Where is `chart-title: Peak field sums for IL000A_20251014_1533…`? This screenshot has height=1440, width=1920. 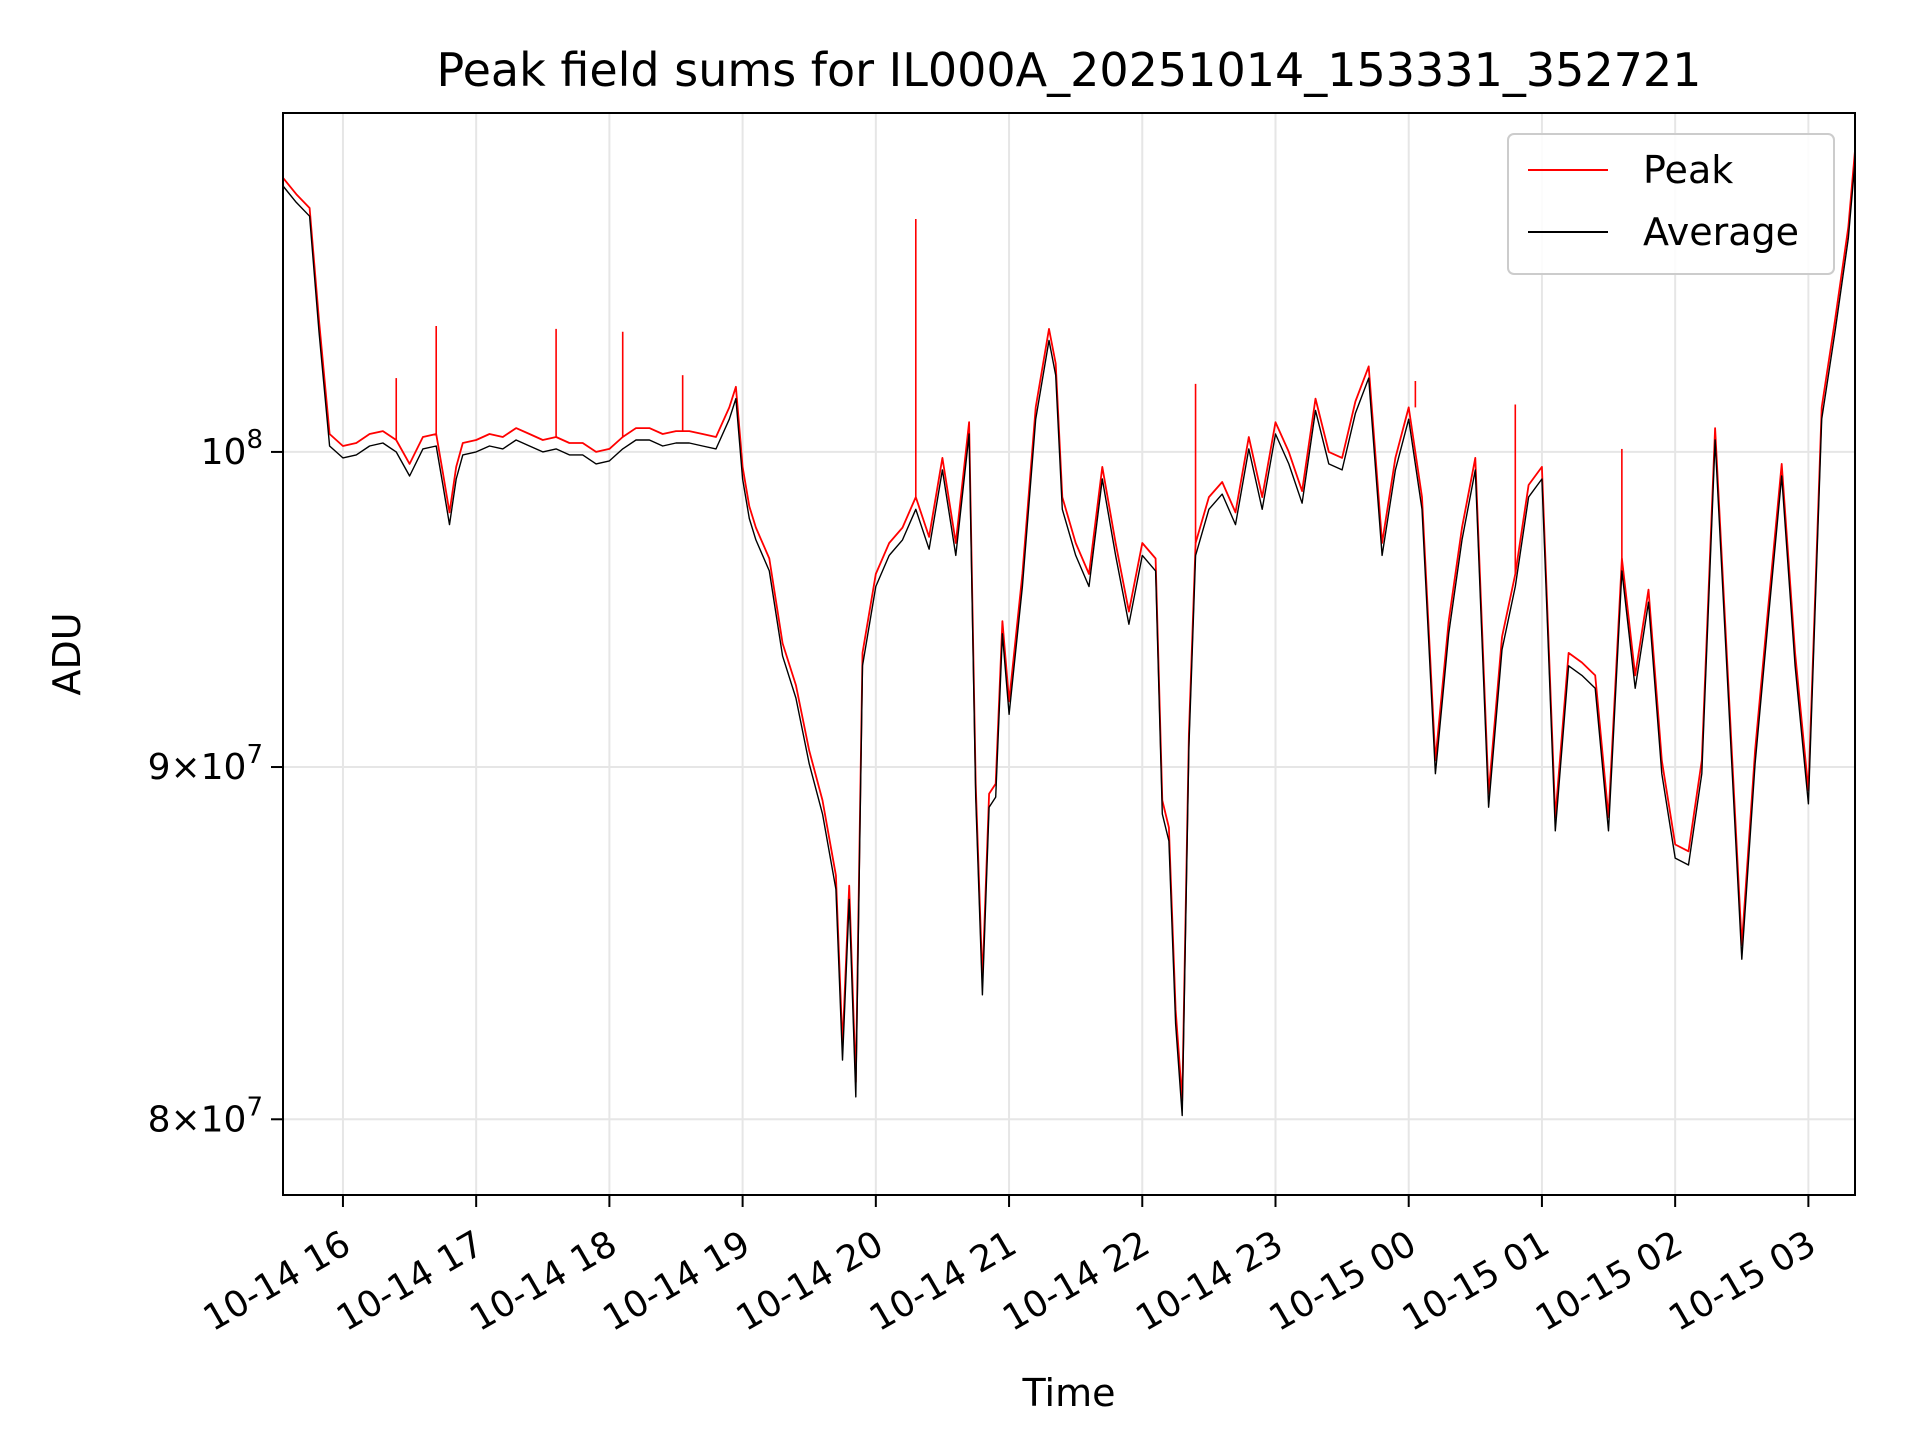 chart-title: Peak field sums for IL000A_20251014_1533… is located at coordinates (1069, 70).